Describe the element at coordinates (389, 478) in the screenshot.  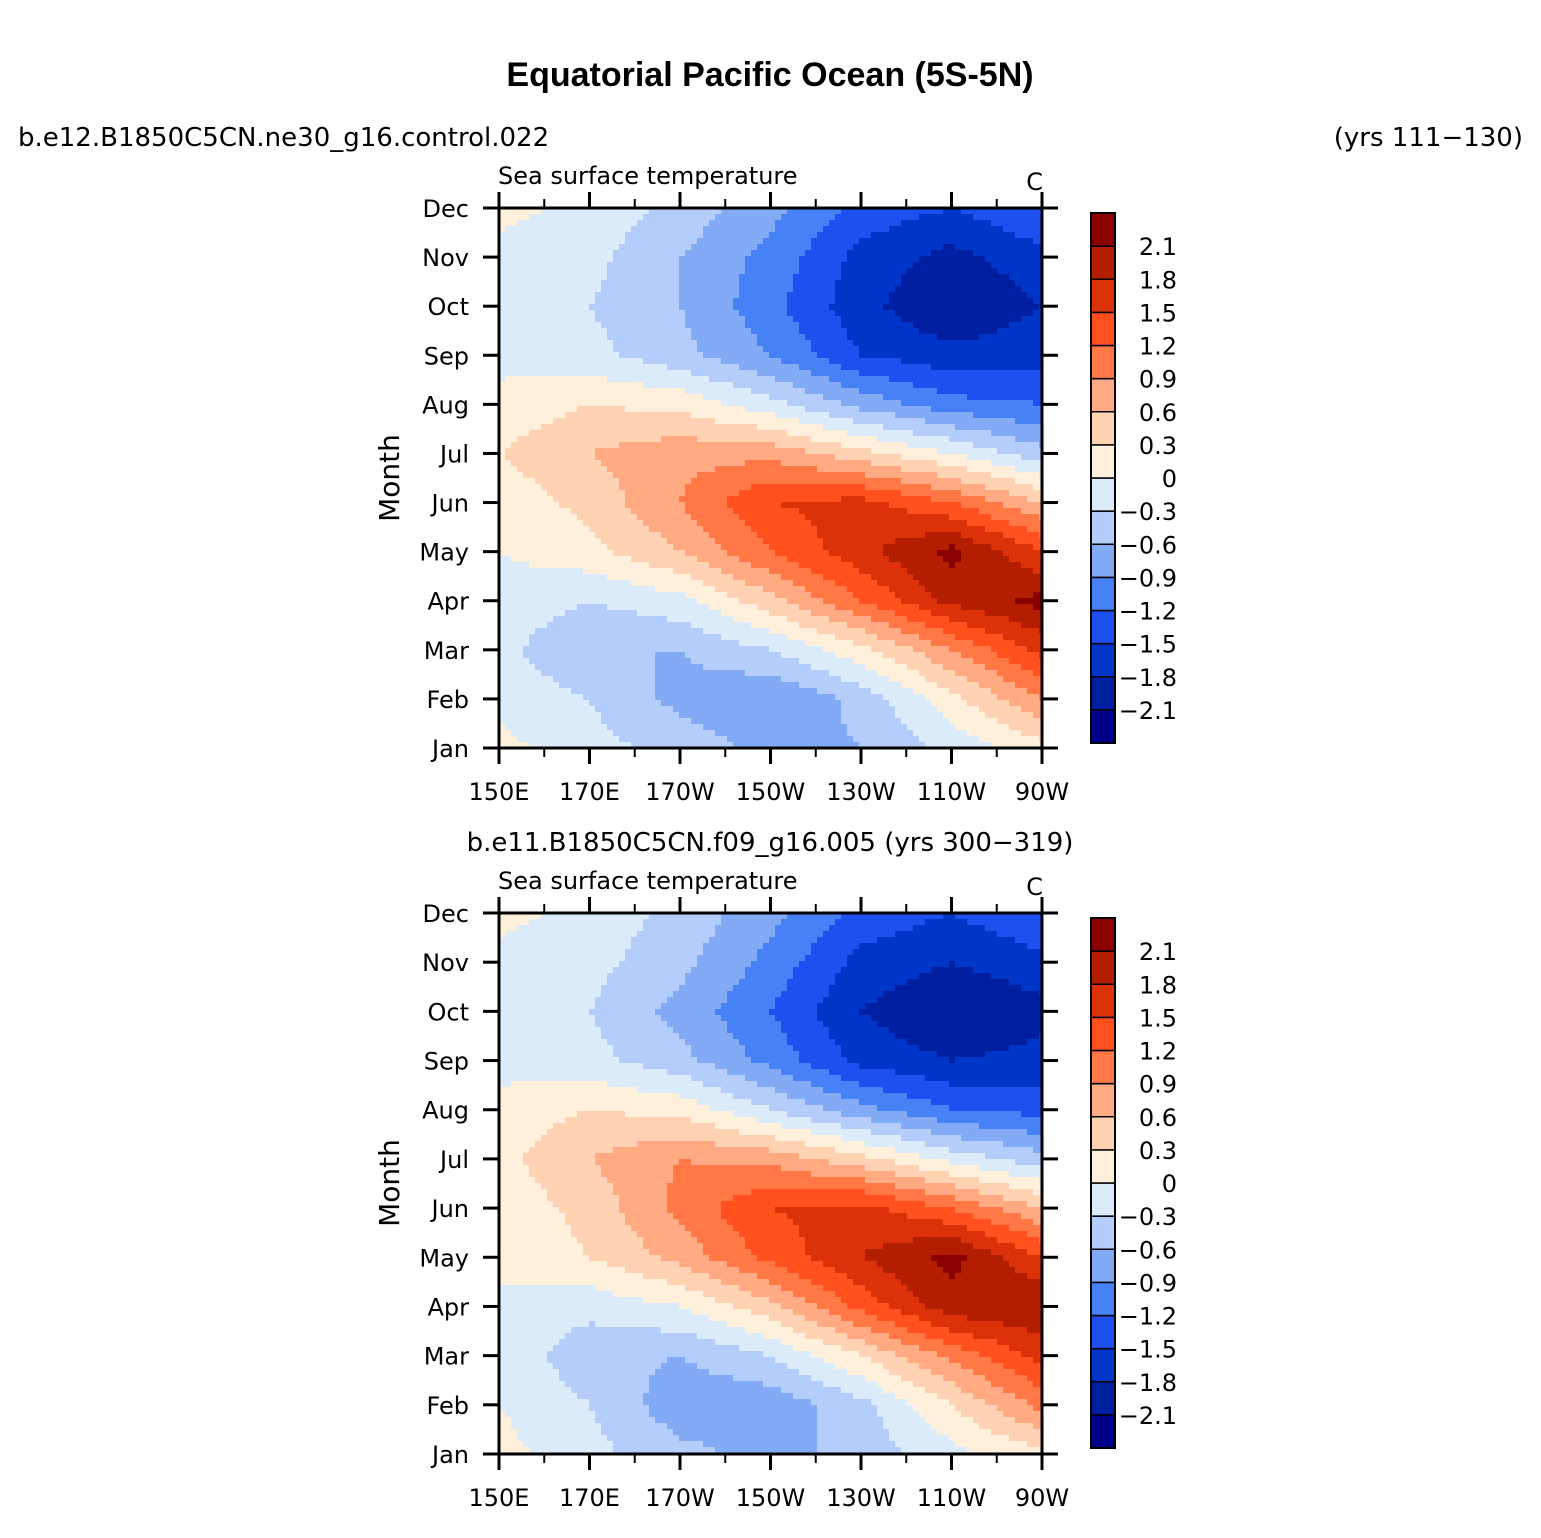
I see `panel-1-ylabel: Month` at that location.